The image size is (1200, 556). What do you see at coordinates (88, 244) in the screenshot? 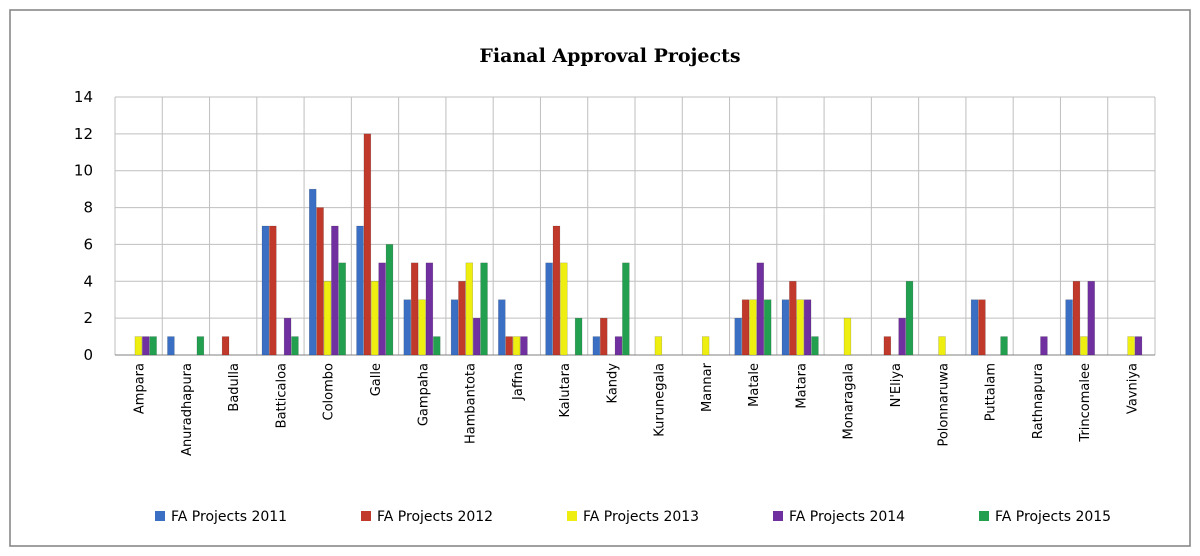
I see `y-tick-label: 6` at bounding box center [88, 244].